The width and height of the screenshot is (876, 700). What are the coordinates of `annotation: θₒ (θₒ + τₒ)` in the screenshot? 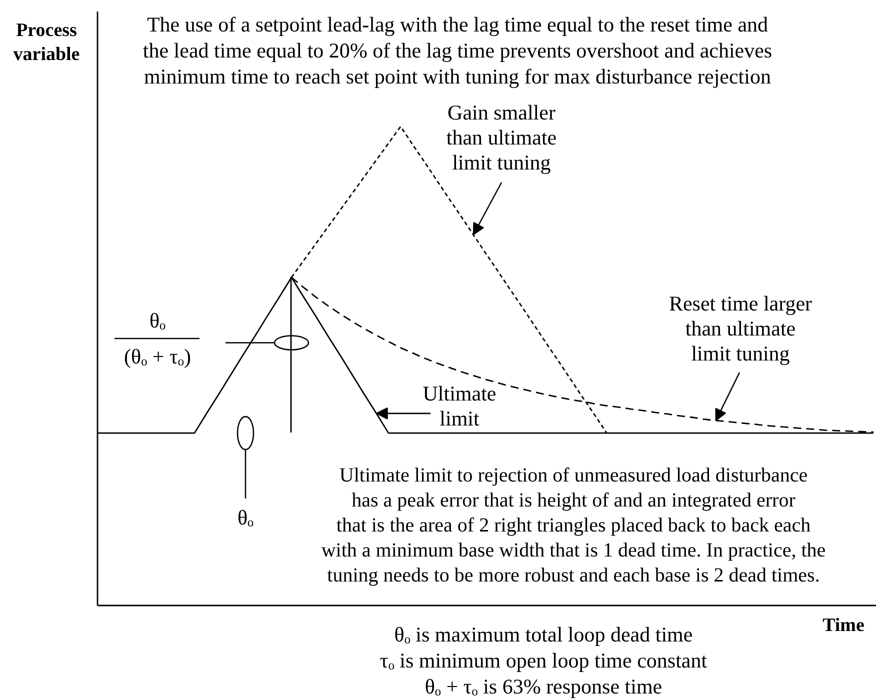 It's located at (157, 338).